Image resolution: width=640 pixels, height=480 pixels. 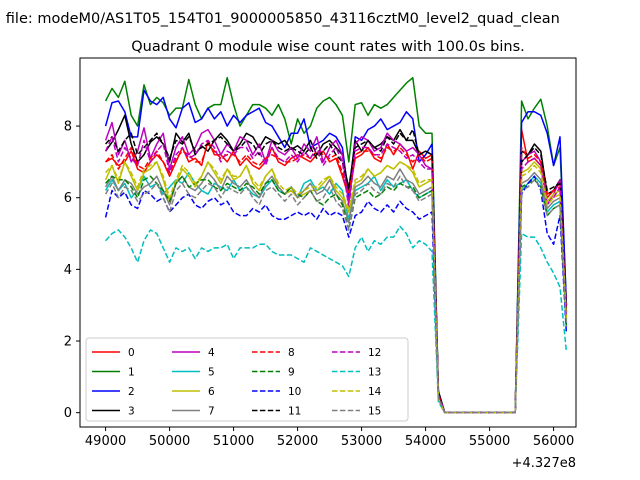 I want to click on y-tick-label: 0, so click(x=68, y=413).